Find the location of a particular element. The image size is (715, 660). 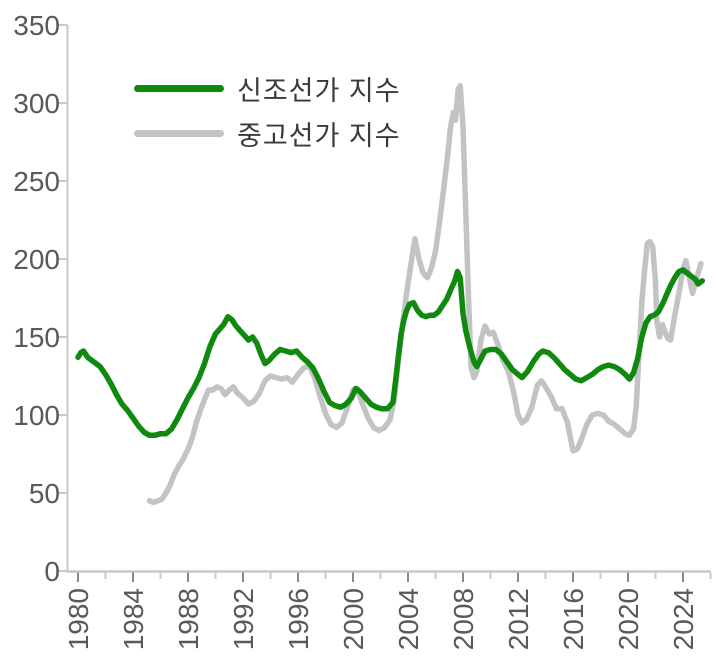

x-tick-label: 2008 is located at coordinates (463, 619).